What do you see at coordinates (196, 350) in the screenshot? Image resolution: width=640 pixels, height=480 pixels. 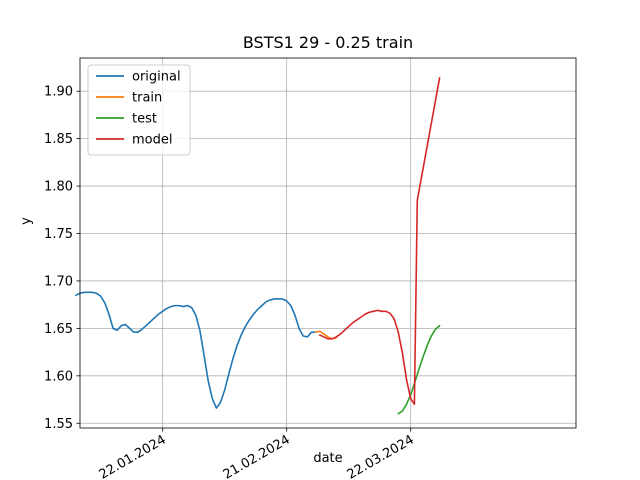 I see `series-line-original` at bounding box center [196, 350].